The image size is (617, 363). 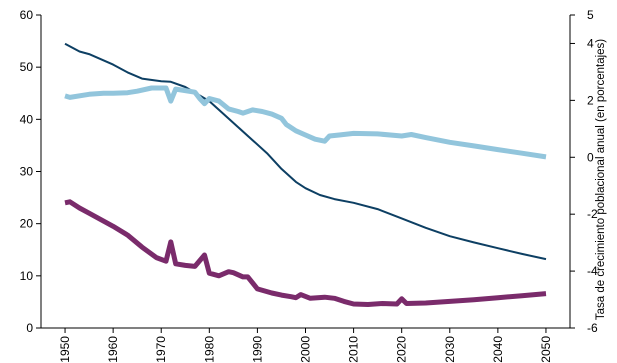 I want to click on x-tick-label: 2050, so click(x=546, y=349).